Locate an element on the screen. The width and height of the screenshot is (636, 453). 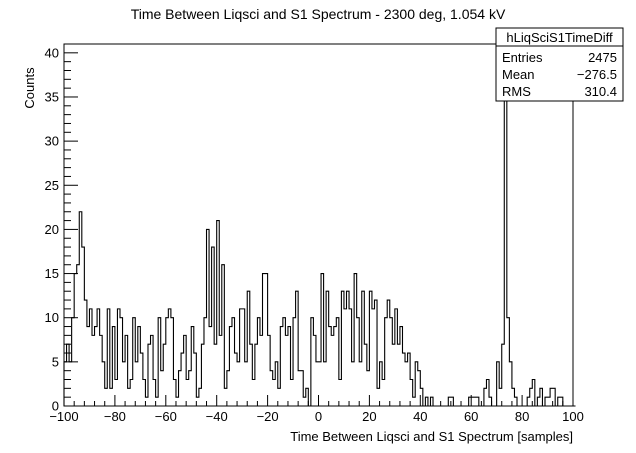
x-tick-label: 20 is located at coordinates (369, 416).